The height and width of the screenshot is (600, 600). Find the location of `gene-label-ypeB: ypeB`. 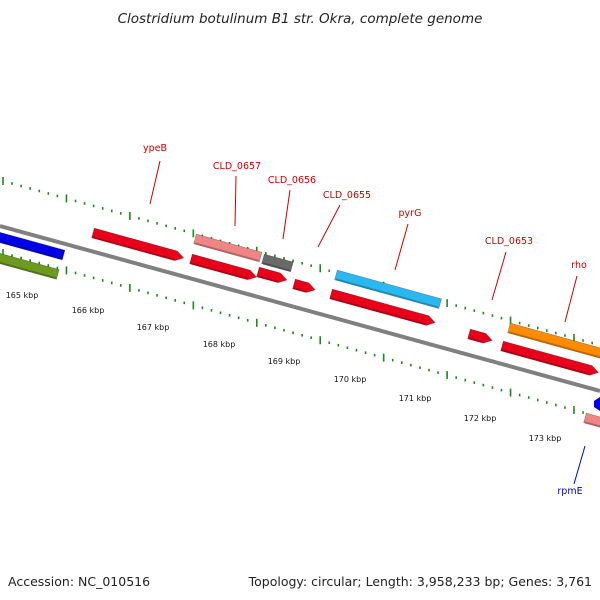

gene-label-ypeB: ypeB is located at coordinates (155, 148).